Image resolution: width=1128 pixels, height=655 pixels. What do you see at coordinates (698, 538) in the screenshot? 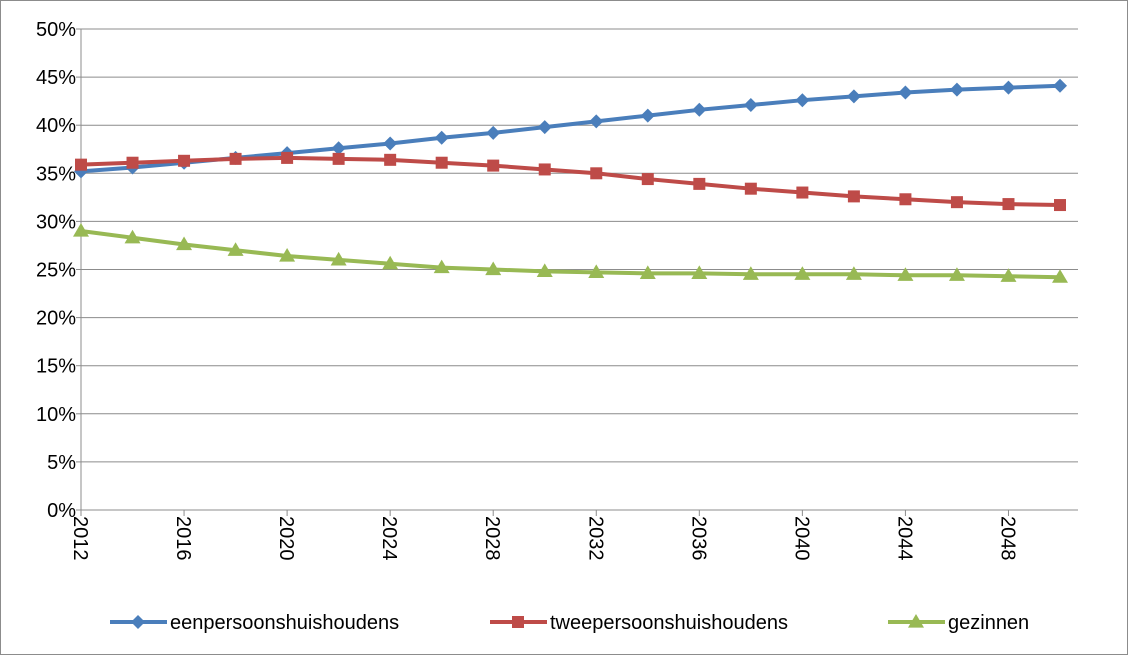
I see `x-tick-label: 2036` at bounding box center [698, 538].